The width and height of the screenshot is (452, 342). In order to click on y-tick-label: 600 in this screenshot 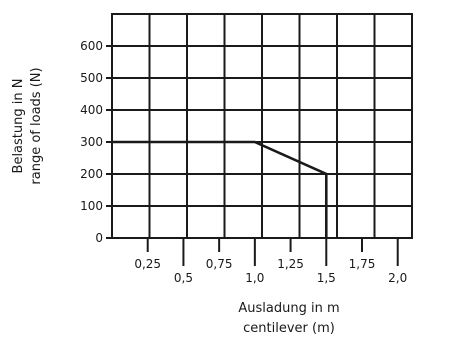, I will do `click(91, 46)`.